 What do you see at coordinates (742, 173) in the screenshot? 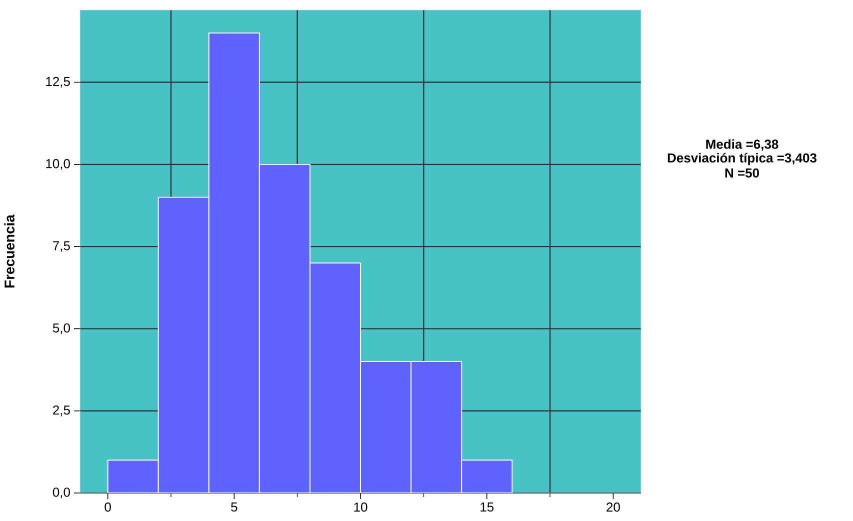
I see `text: N =50` at bounding box center [742, 173].